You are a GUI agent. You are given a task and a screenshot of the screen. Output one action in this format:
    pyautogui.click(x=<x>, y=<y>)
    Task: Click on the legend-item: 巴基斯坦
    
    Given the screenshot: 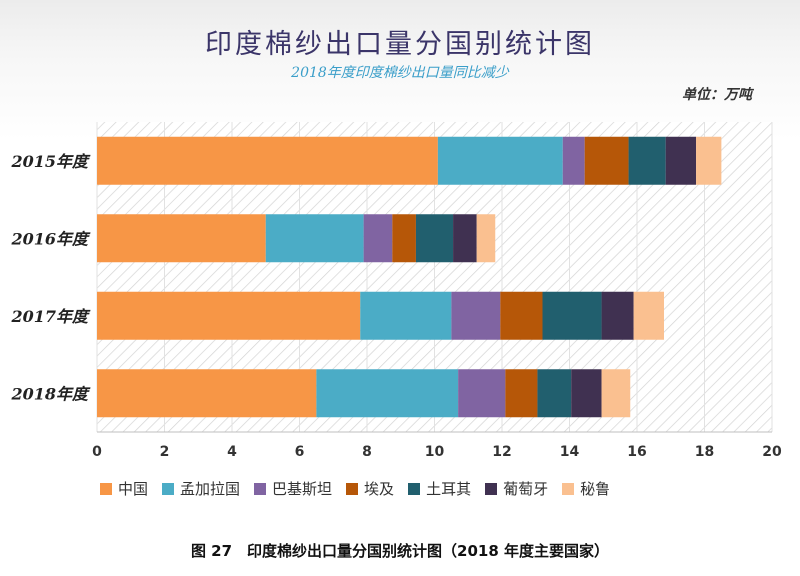 What is the action you would take?
    pyautogui.click(x=293, y=488)
    